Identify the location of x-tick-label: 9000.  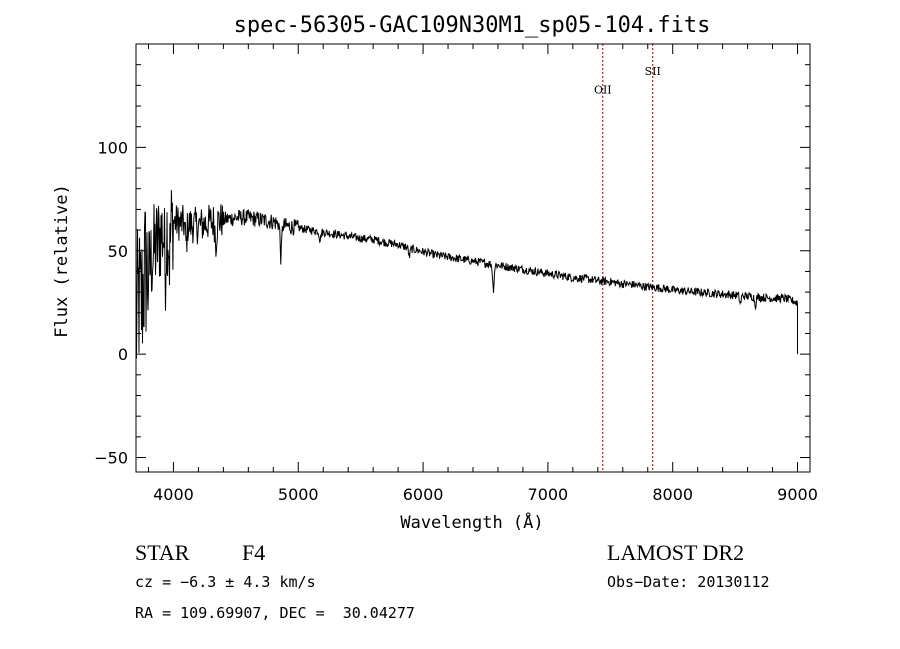
(797, 494).